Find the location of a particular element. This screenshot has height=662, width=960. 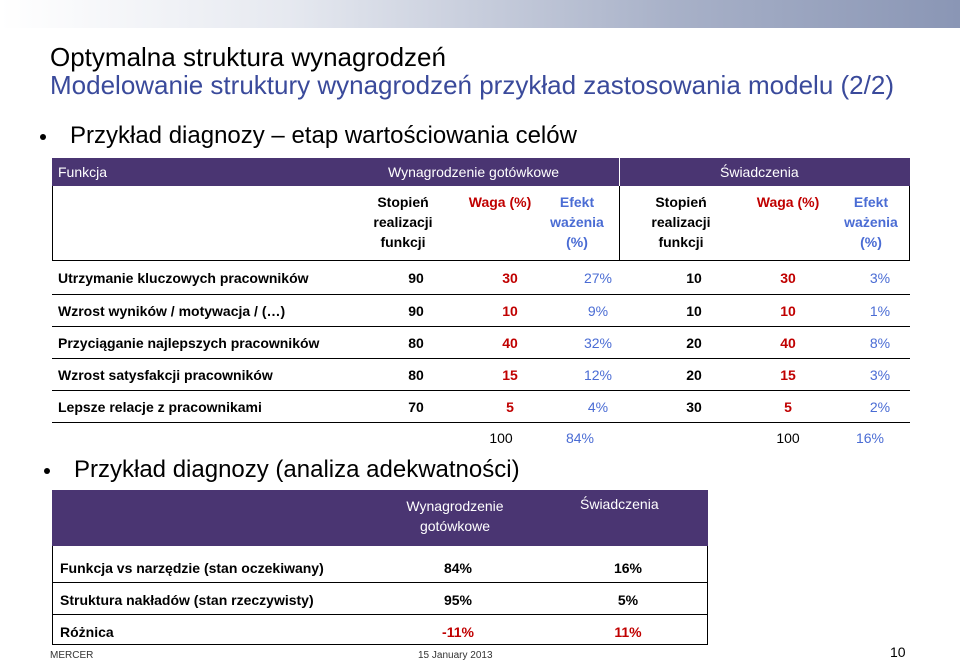

sub-efekt-2: Efekt ważenia (%) is located at coordinates (871, 222).